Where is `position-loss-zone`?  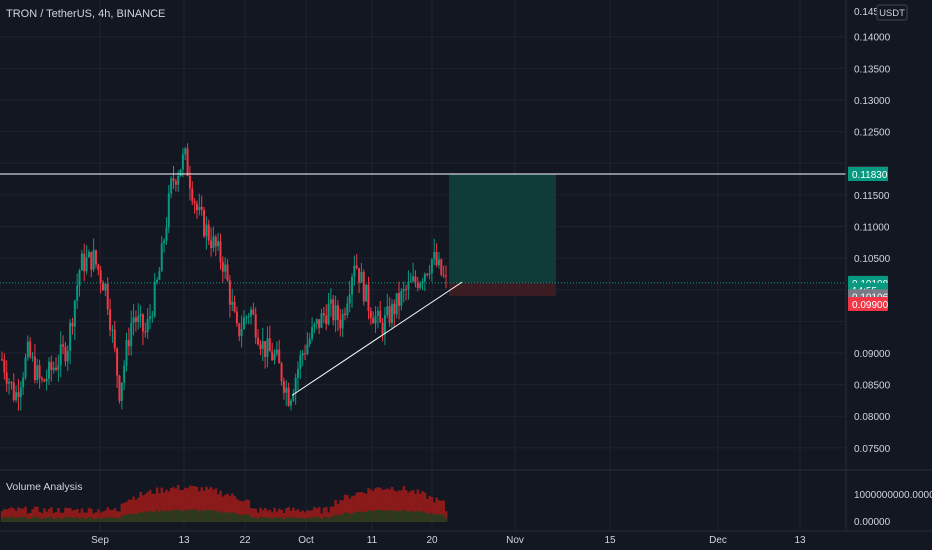 position-loss-zone is located at coordinates (502, 289).